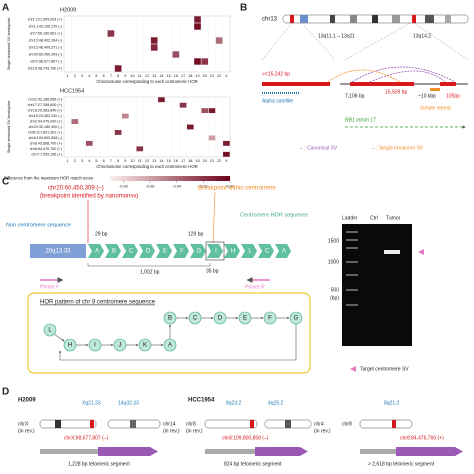 Image resolution: width=474 pixels, height=474 pixels. What do you see at coordinates (82, 161) in the screenshot?
I see `x-tick-label: 3` at bounding box center [82, 161].